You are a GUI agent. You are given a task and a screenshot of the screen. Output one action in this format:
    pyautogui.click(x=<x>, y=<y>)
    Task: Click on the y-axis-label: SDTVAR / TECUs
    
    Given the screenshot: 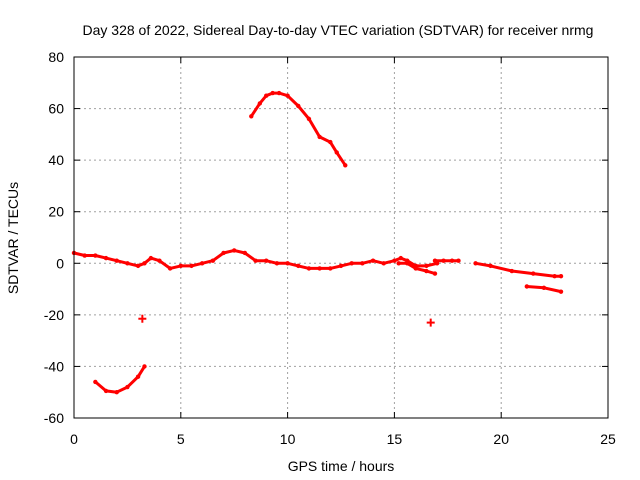 What is the action you would take?
    pyautogui.click(x=13, y=238)
    